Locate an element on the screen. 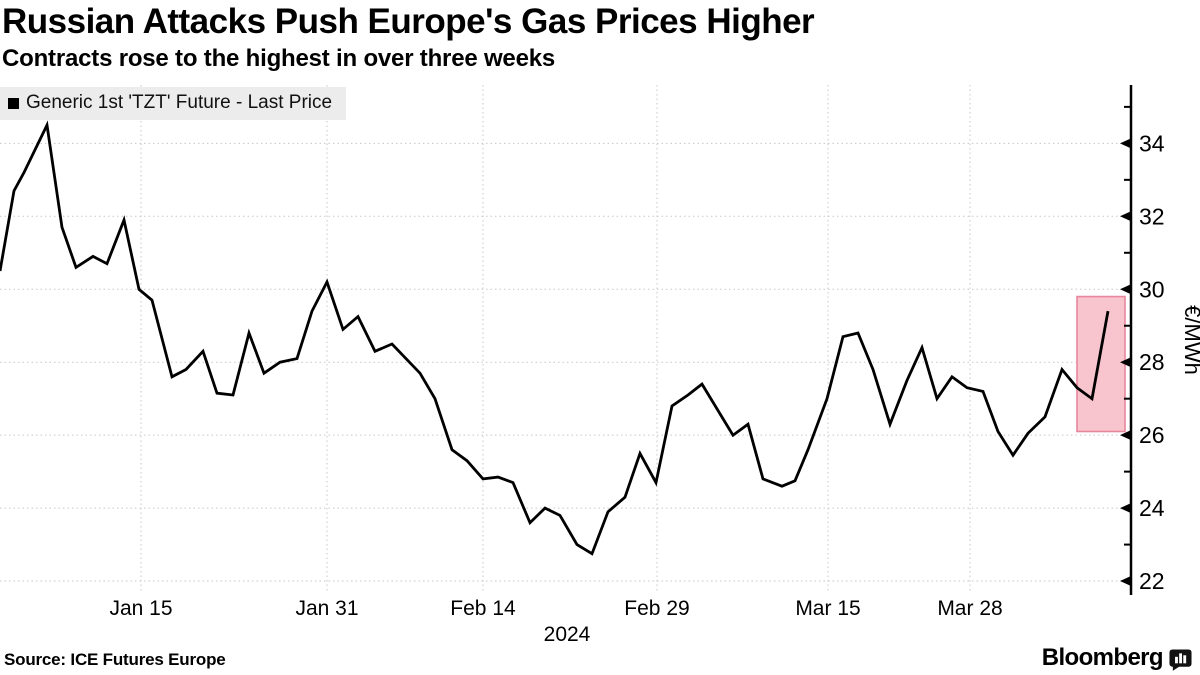 Image resolution: width=1200 pixels, height=675 pixels. y-tick-label: 28 is located at coordinates (1152, 362).